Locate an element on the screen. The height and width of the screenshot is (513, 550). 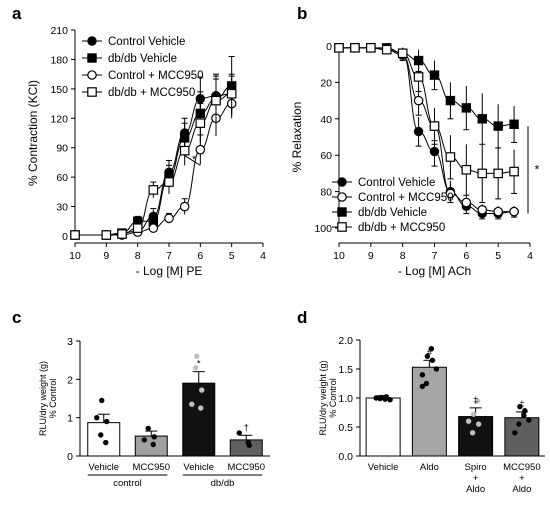
x-tick-label: 5 is located at coordinates (498, 256).